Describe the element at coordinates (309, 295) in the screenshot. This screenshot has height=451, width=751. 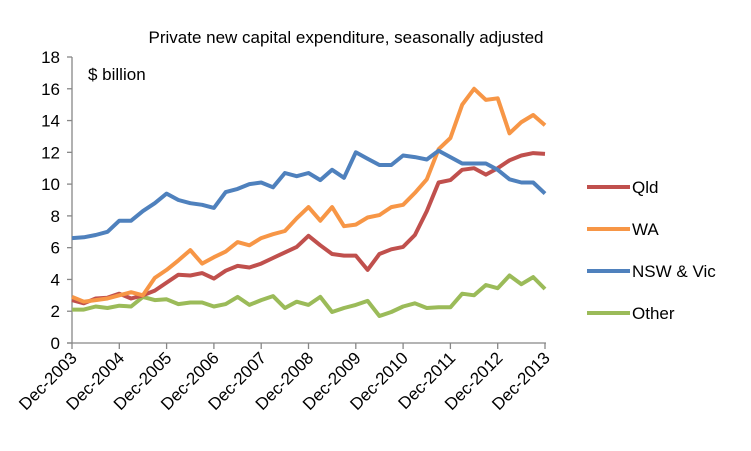
I see `series-line-other` at that location.